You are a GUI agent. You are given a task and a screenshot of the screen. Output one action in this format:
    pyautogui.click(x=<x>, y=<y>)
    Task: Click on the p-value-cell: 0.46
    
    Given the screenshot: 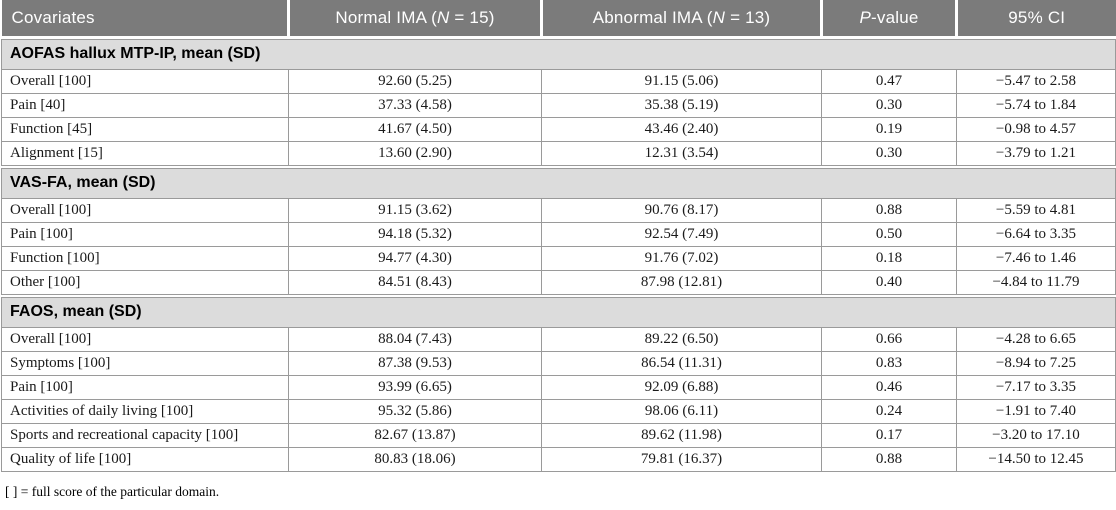 What is the action you would take?
    pyautogui.click(x=889, y=387)
    